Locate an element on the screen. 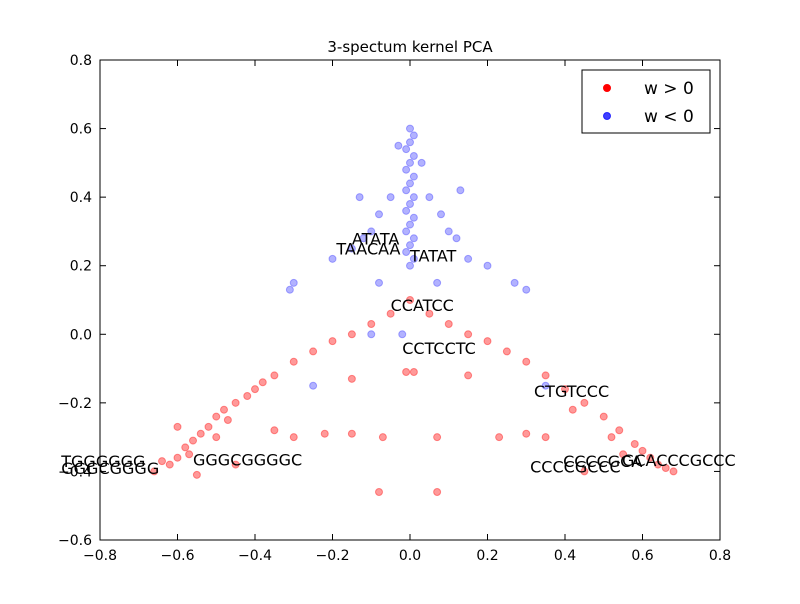 Image resolution: width=800 pixels, height=604 pixels. x-tick-label: 0.8 is located at coordinates (720, 556).